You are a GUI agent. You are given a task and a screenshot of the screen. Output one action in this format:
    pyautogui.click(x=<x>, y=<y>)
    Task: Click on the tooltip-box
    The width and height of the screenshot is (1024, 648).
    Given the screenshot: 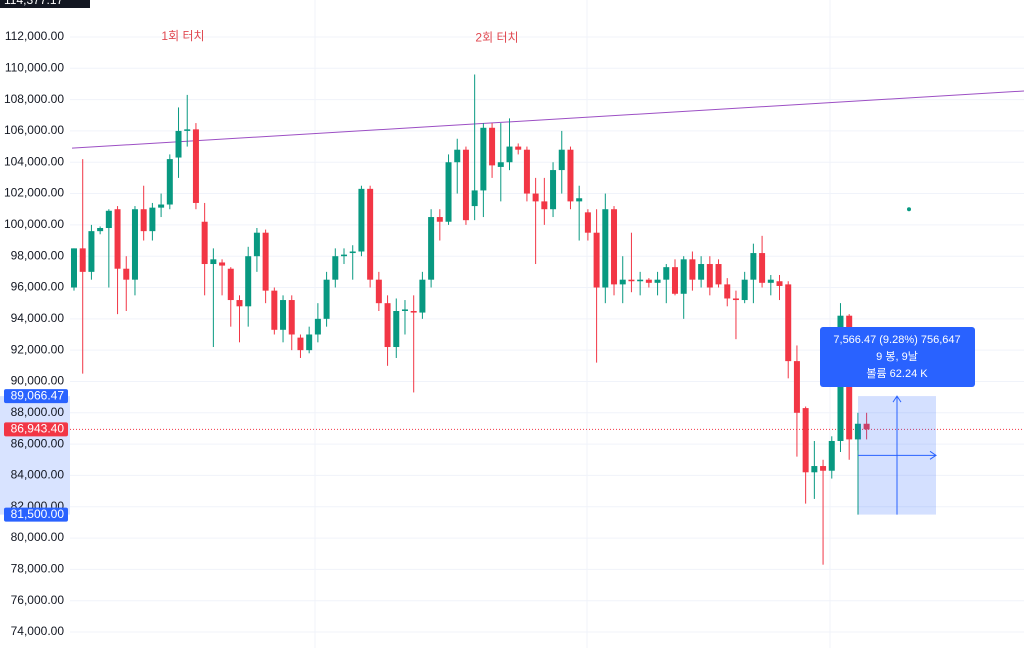 What is the action you would take?
    pyautogui.click(x=897, y=357)
    